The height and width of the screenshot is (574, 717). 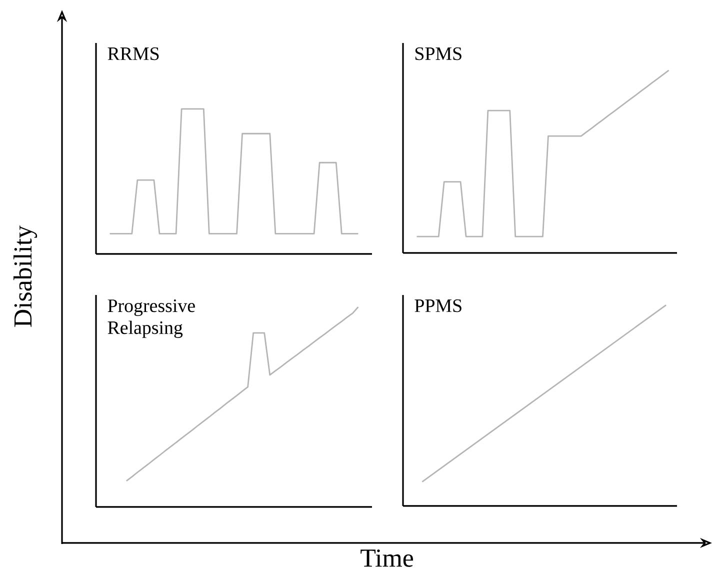 I want to click on chart-title: Progressive Relapsing, so click(x=151, y=318).